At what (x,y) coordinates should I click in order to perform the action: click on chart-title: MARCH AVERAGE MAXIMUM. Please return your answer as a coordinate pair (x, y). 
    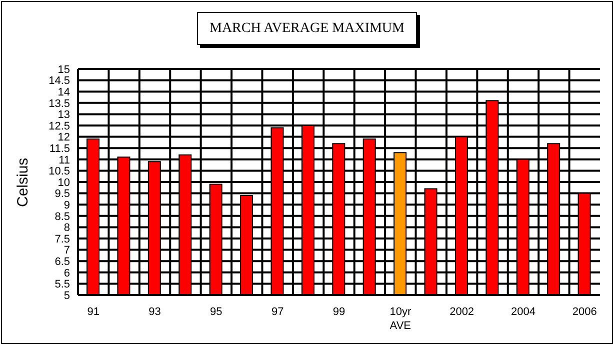
    Looking at the image, I should click on (307, 28).